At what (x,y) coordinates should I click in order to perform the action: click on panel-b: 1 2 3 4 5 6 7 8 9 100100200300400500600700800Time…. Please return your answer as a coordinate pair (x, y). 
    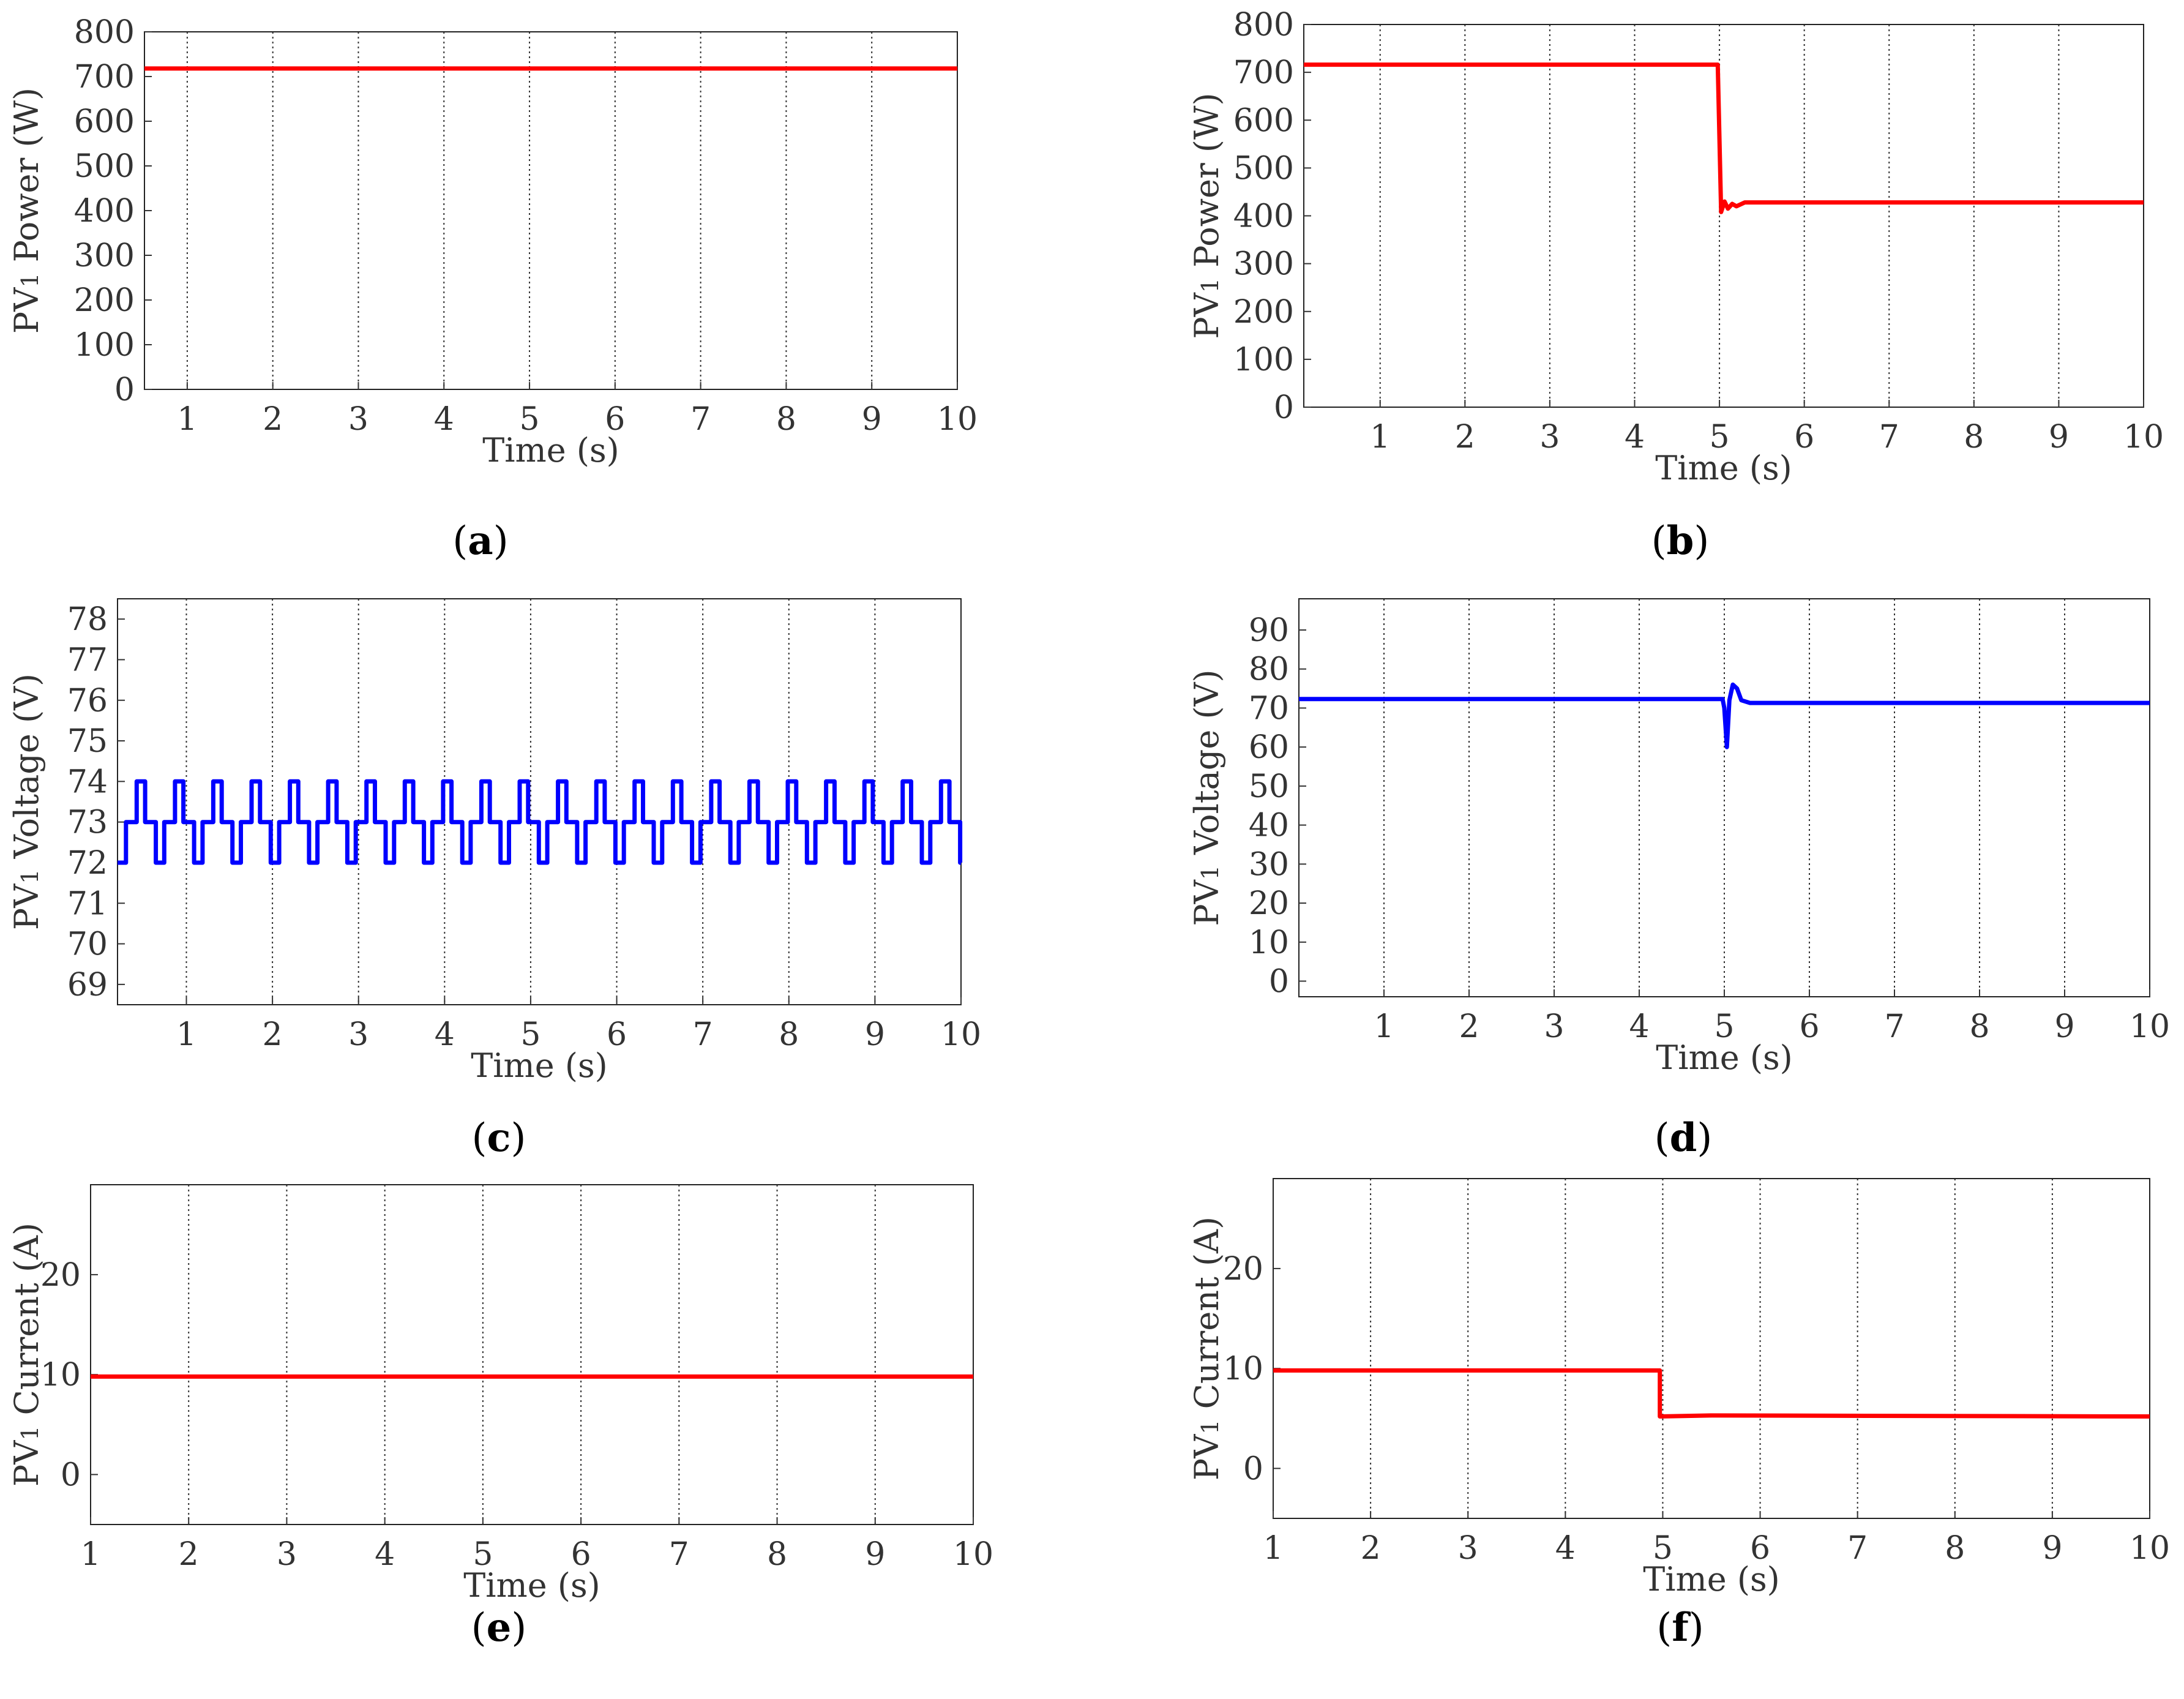
    Looking at the image, I should click on (1675, 285).